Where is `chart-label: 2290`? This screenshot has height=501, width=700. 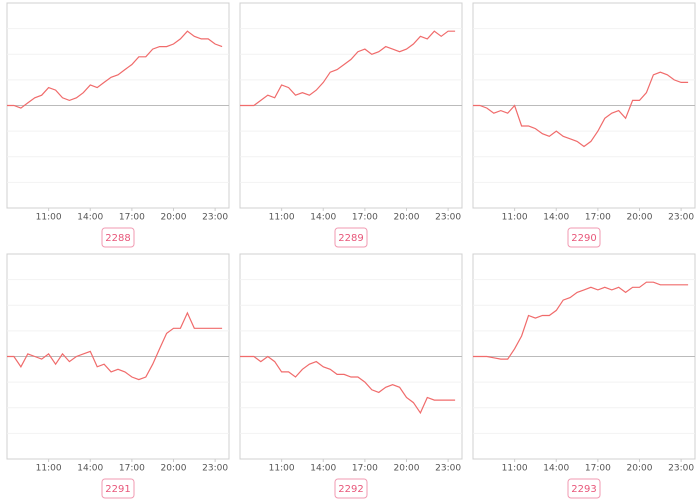
chart-label: 2290 is located at coordinates (583, 238).